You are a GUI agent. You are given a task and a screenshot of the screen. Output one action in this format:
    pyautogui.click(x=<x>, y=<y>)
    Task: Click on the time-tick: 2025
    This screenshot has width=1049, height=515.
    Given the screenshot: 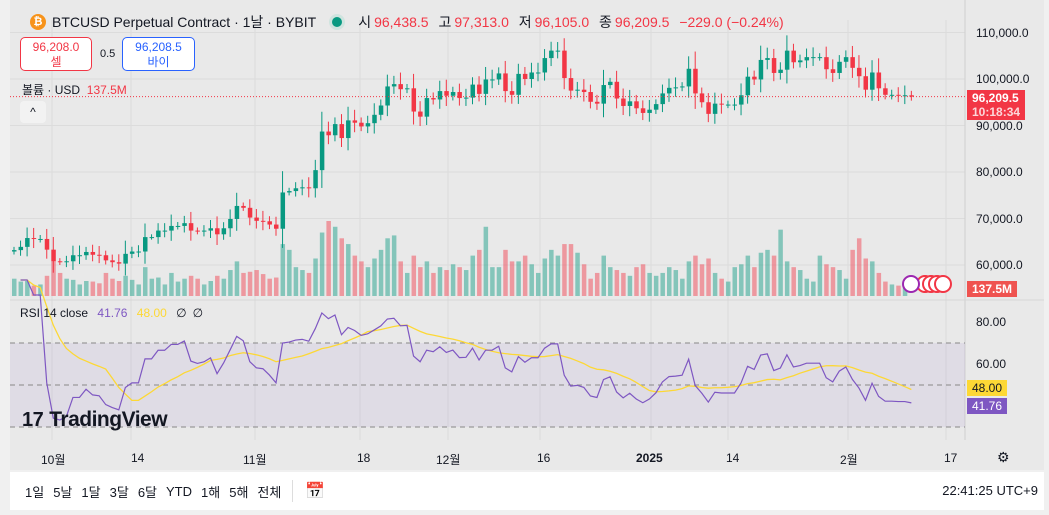 What is the action you would take?
    pyautogui.click(x=649, y=458)
    